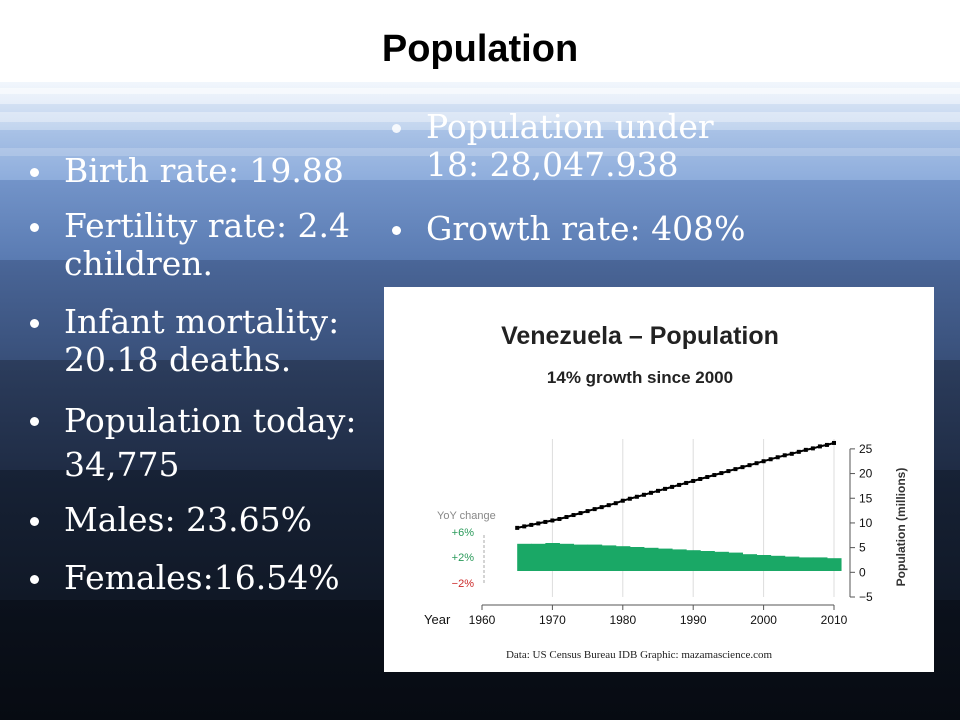 The width and height of the screenshot is (960, 720). I want to click on yoy-bars, so click(679, 557).